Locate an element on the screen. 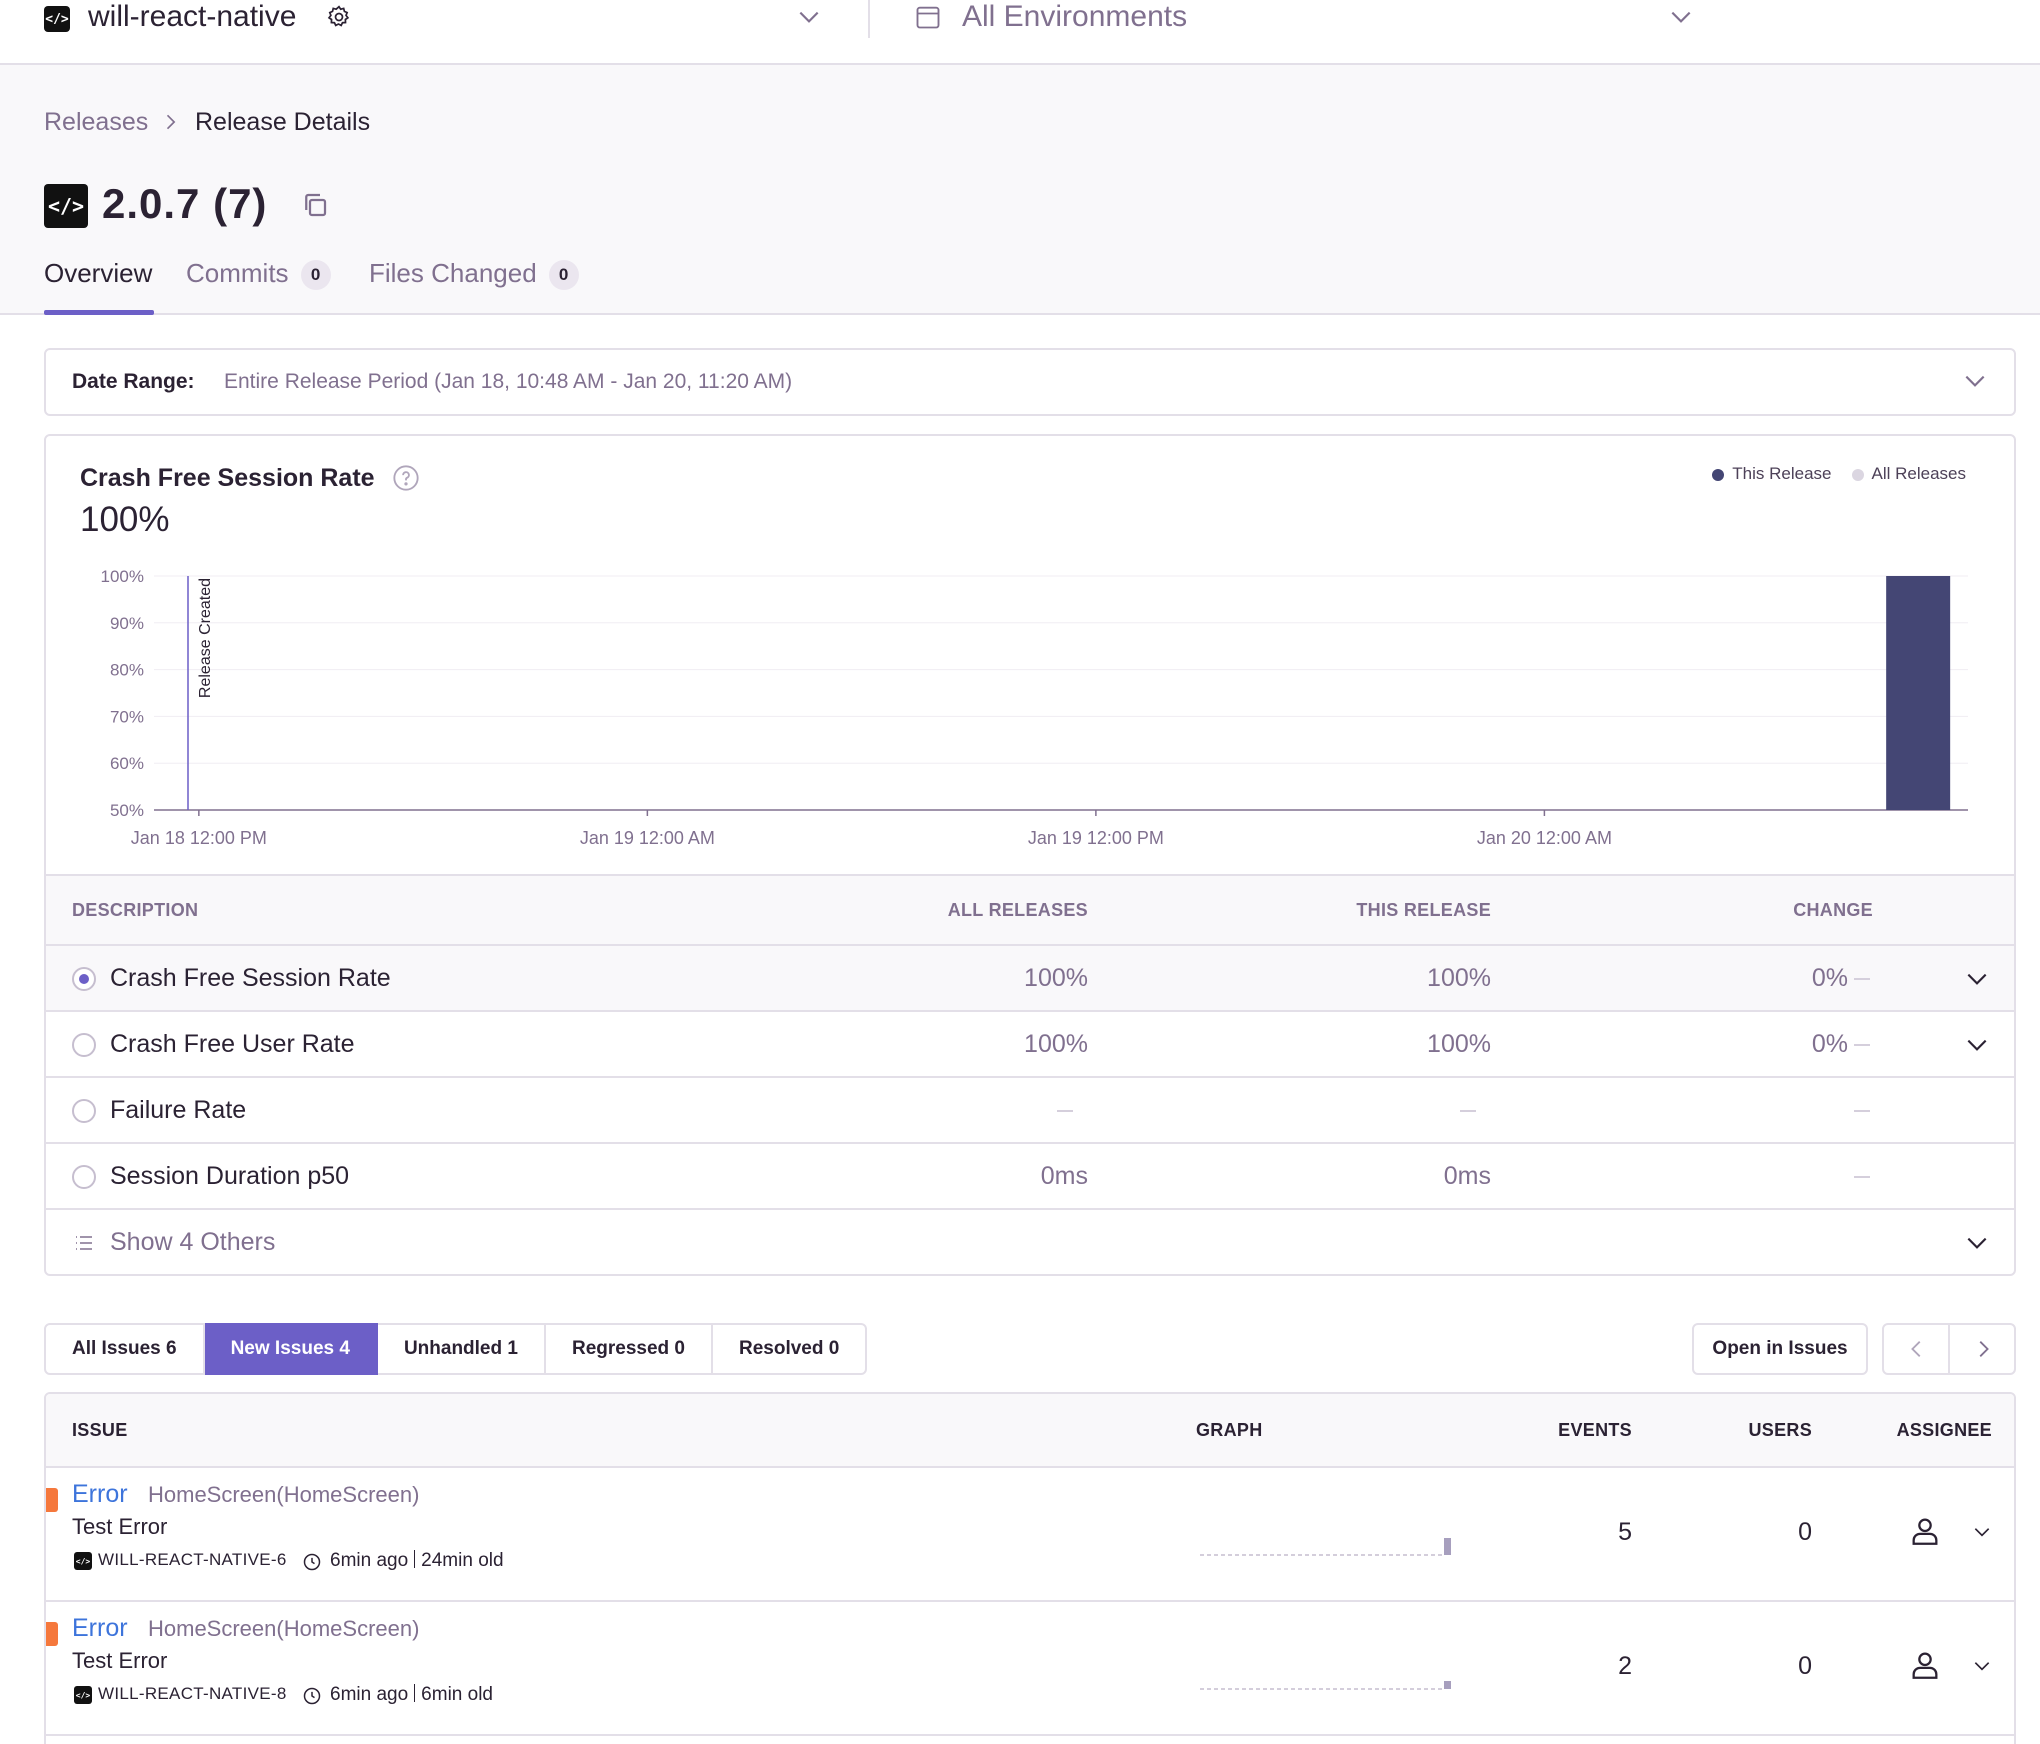  col-change: CHANGE is located at coordinates (1833, 910).